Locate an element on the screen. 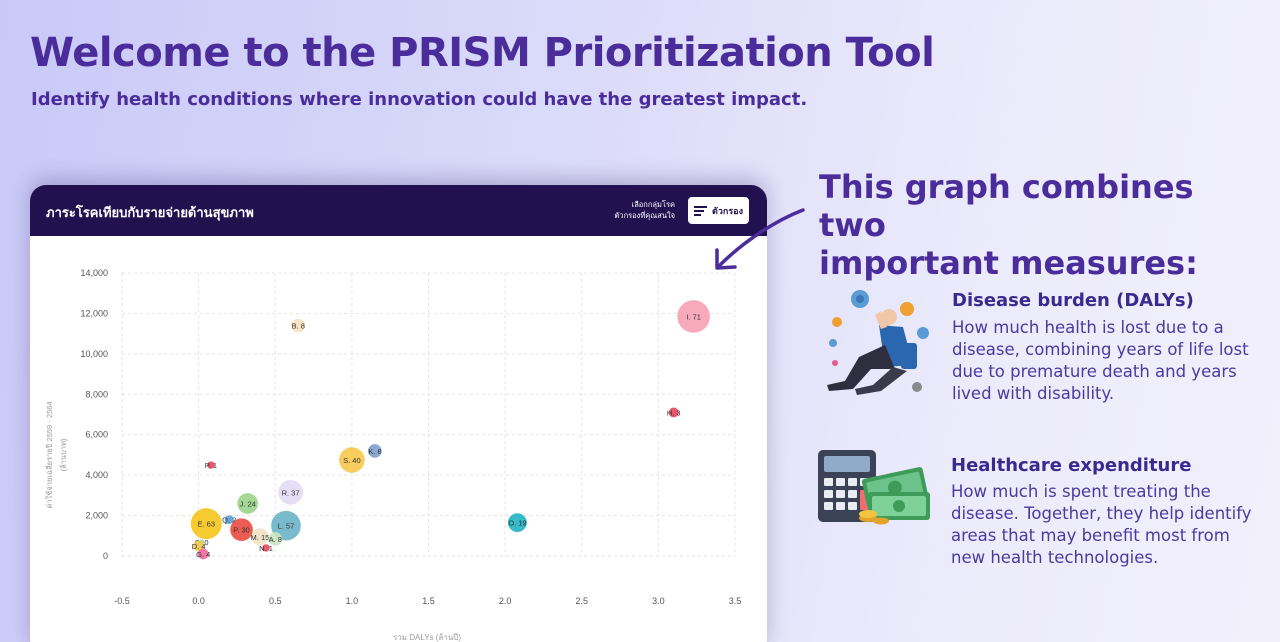  data-point-label: B. 8 is located at coordinates (298, 326).